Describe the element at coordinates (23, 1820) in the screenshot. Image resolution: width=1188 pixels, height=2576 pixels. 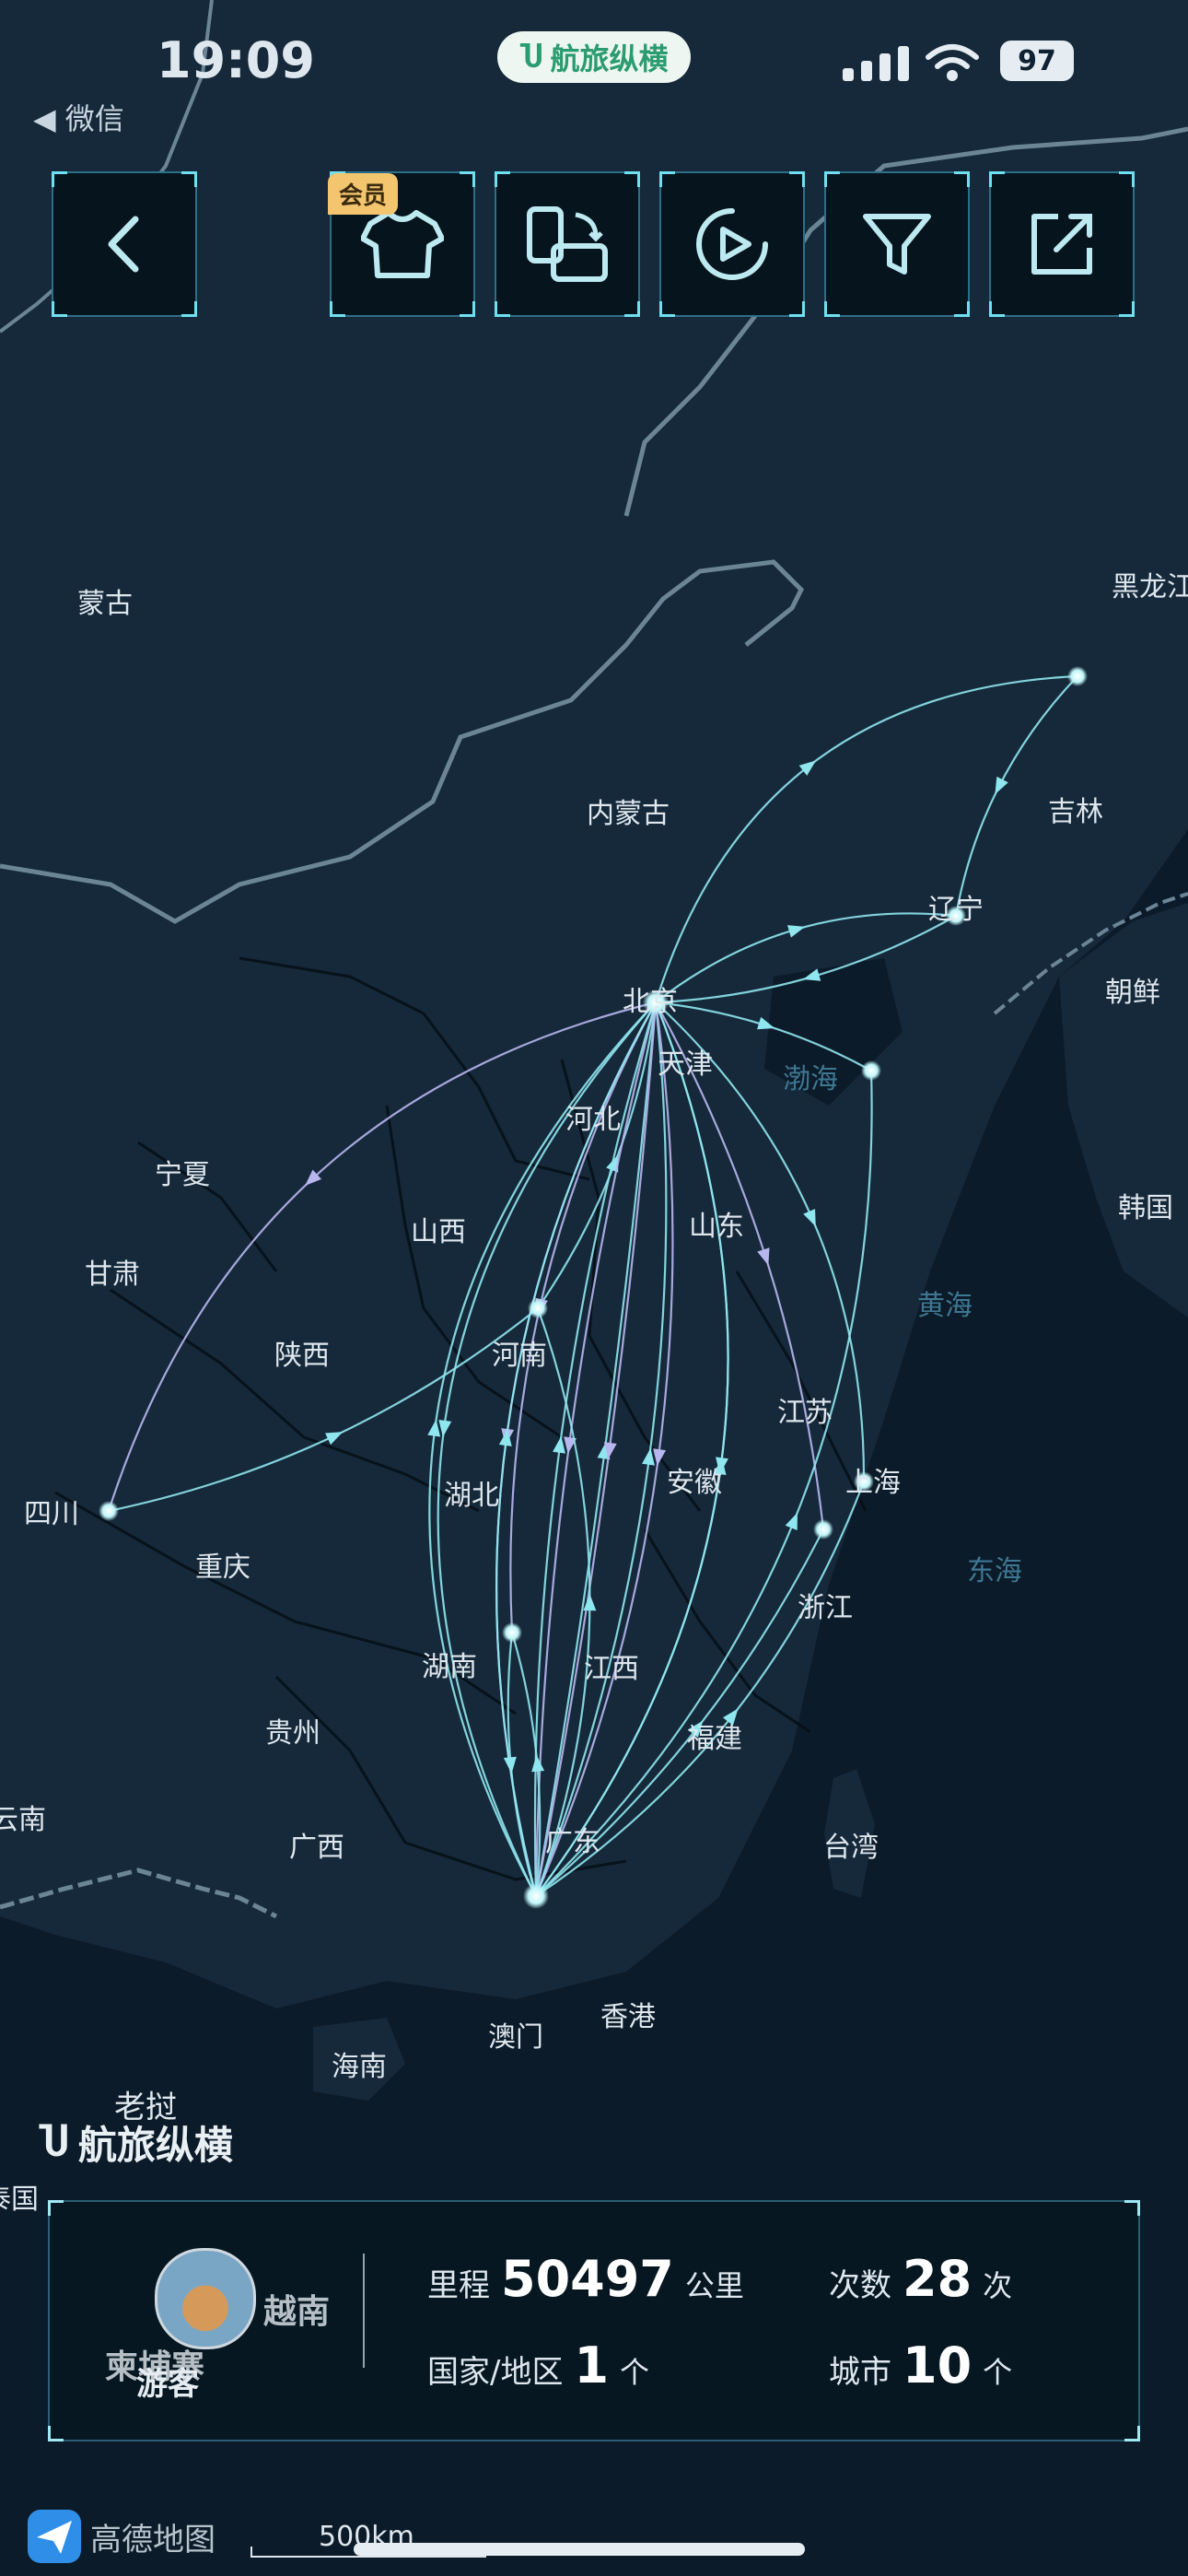
I see `label-yunnan: 云南` at that location.